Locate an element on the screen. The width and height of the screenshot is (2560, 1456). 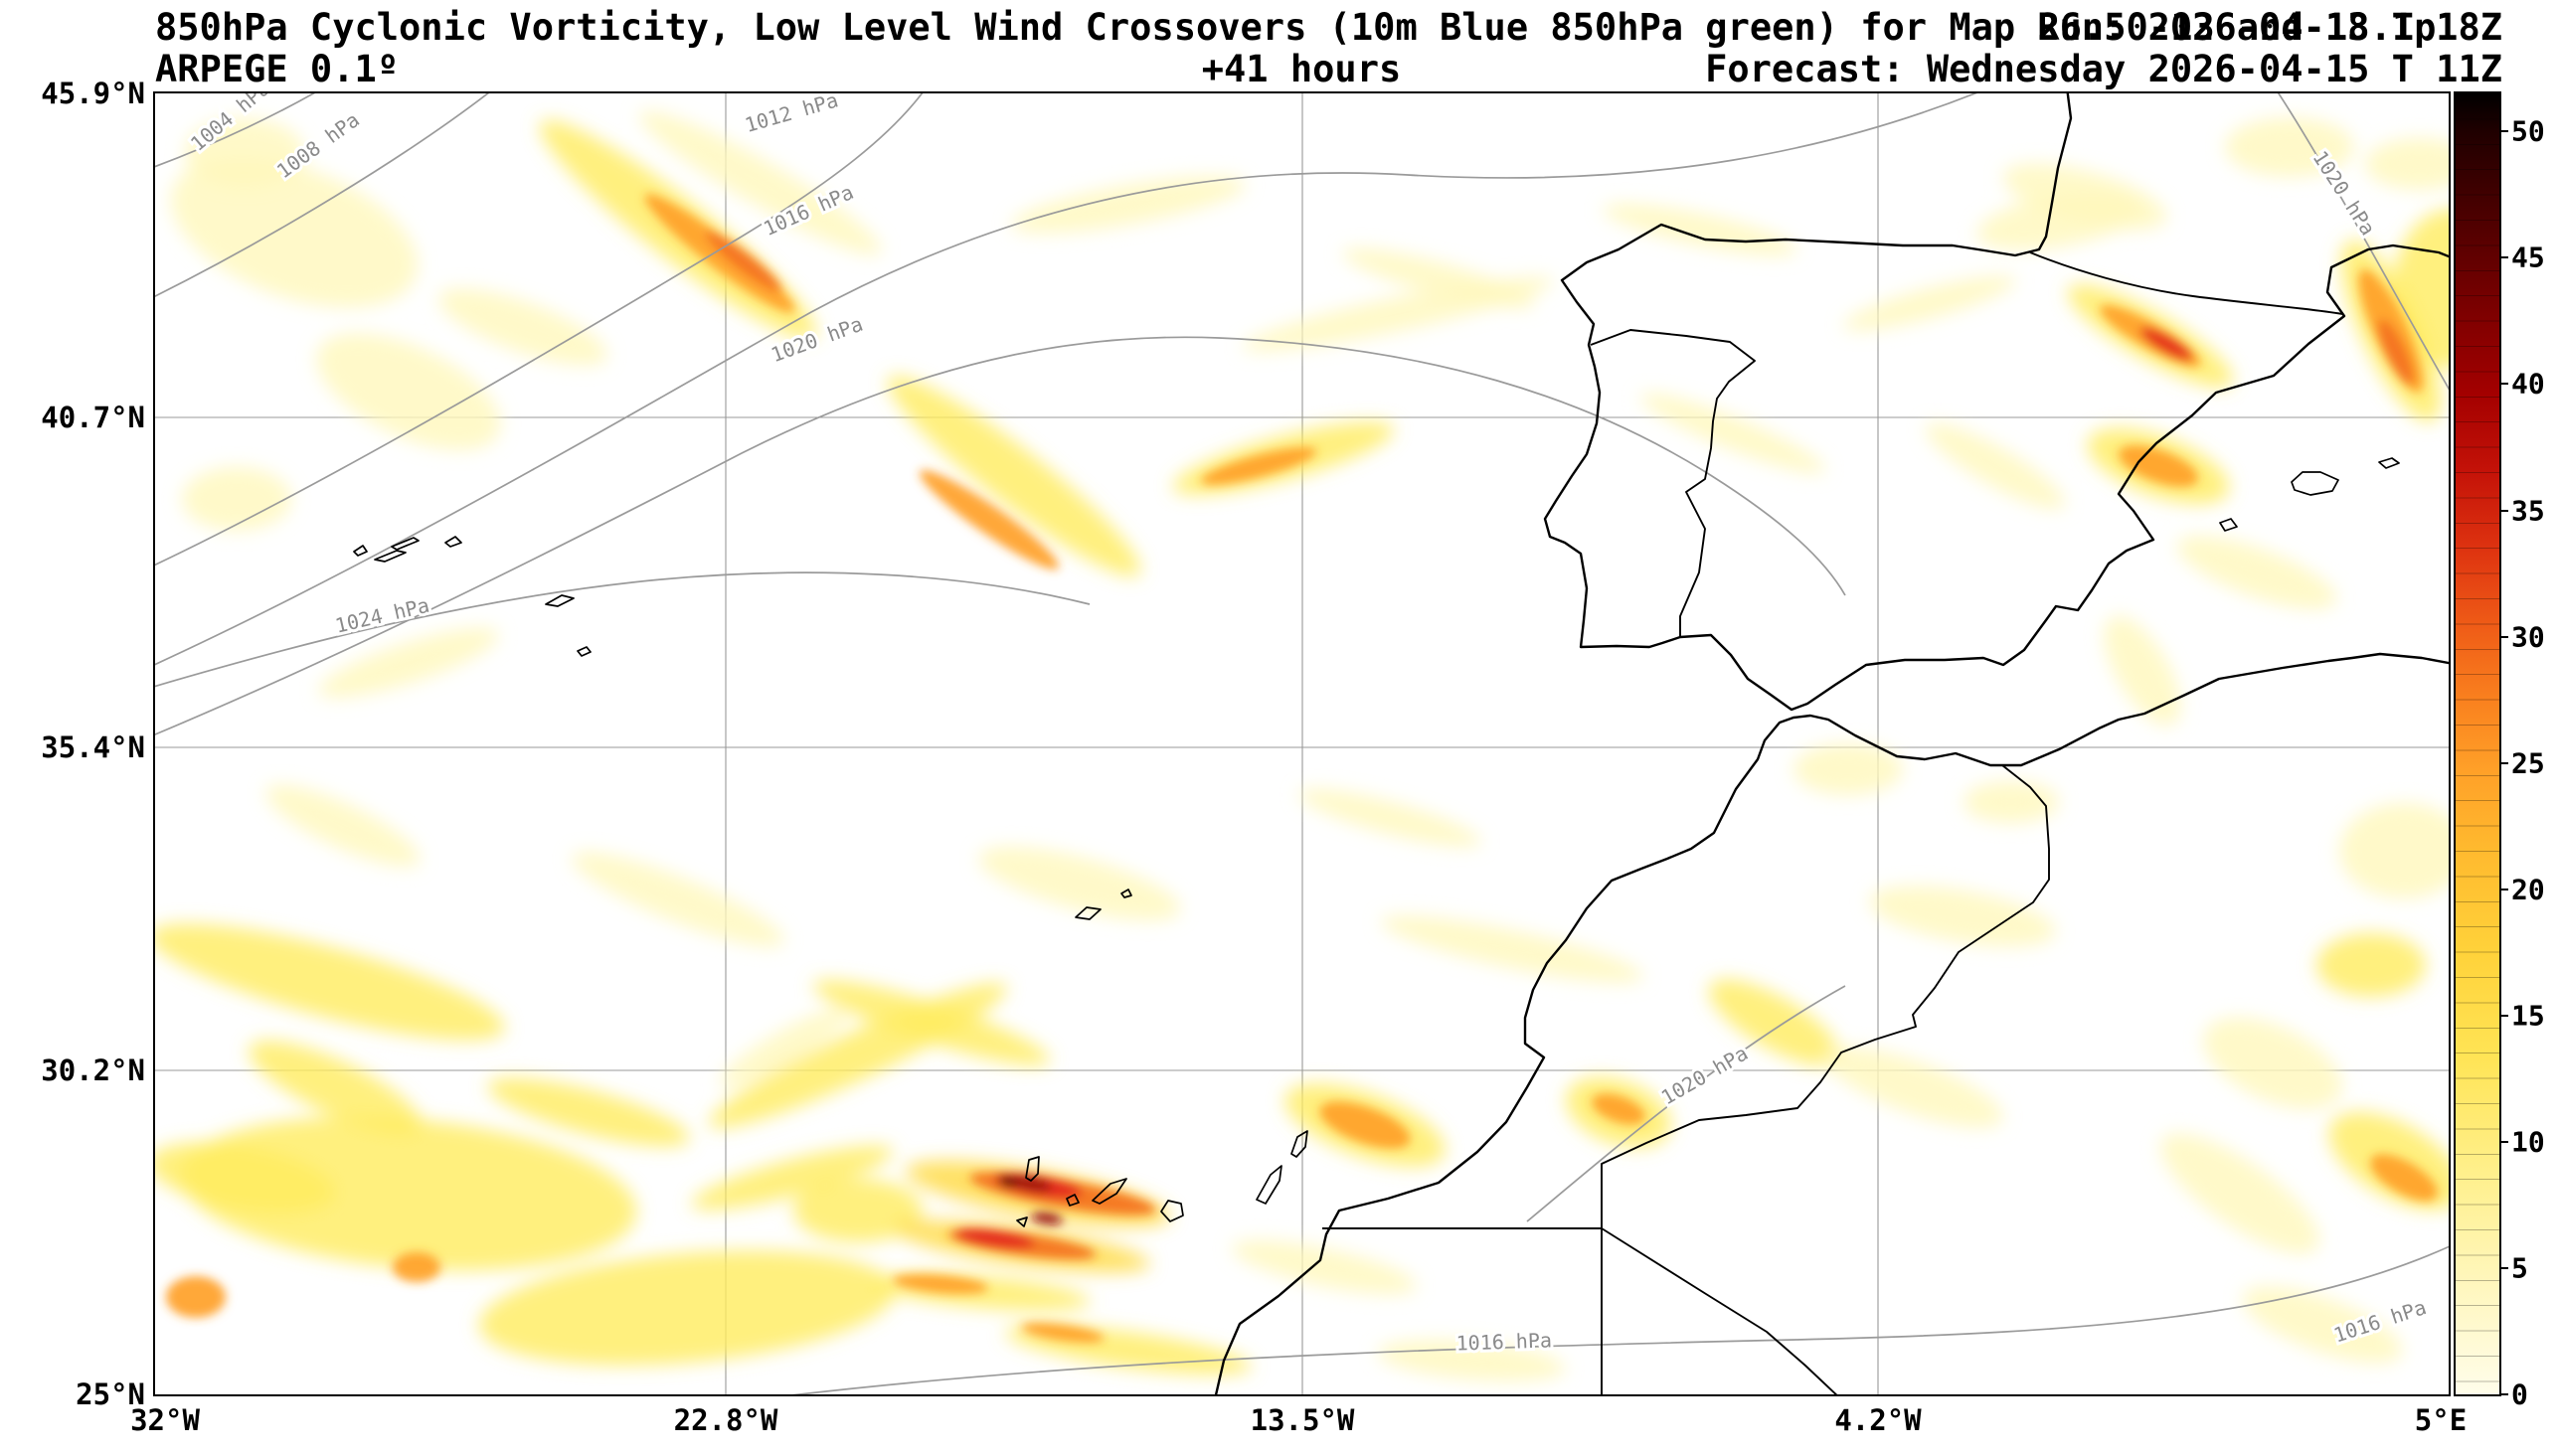
lon-tick-label: 13.5°W is located at coordinates (1302, 1420).